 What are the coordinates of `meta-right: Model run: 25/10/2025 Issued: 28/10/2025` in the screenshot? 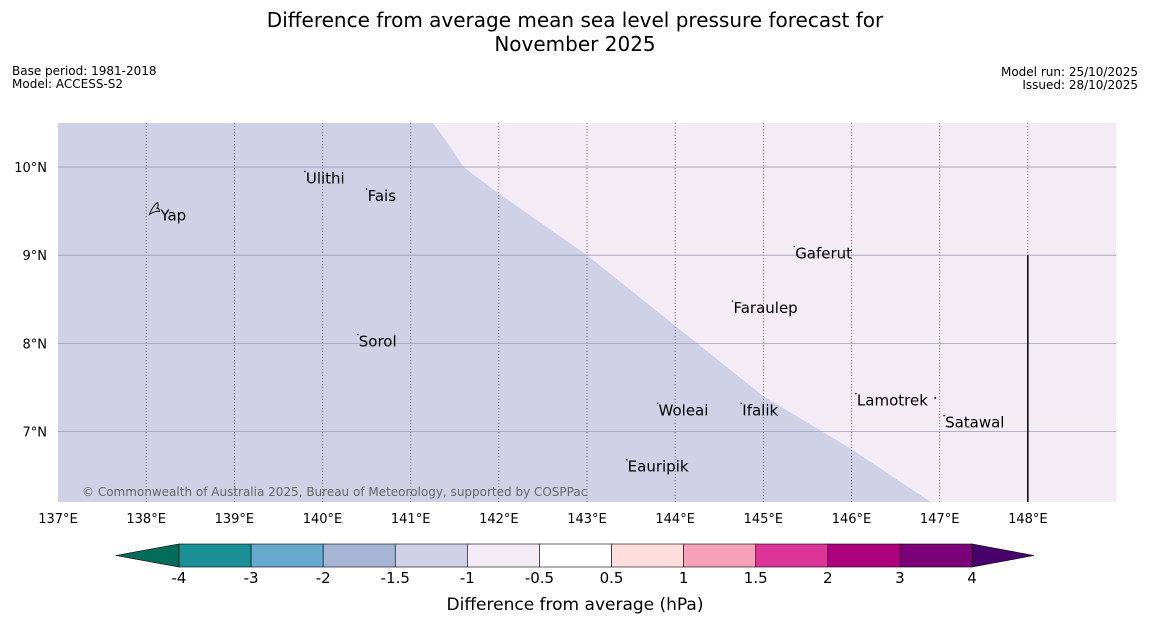 It's located at (1069, 79).